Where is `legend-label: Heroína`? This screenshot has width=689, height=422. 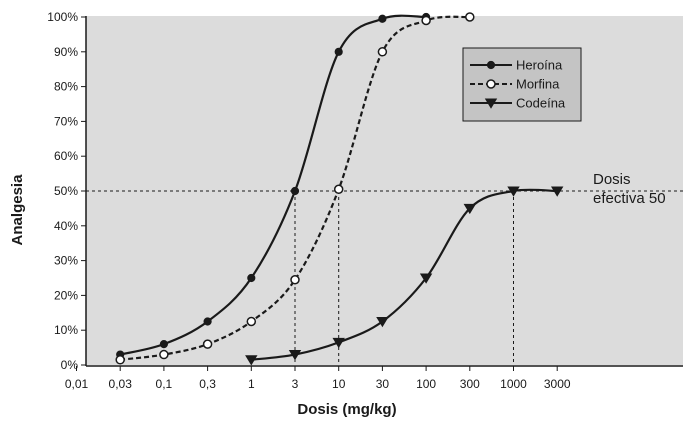
legend-label: Heroína is located at coordinates (539, 65).